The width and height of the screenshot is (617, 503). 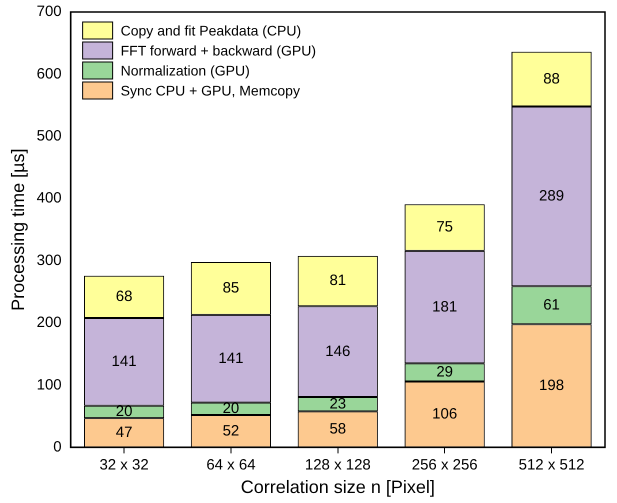 I want to click on data-label: 88, so click(x=551, y=79).